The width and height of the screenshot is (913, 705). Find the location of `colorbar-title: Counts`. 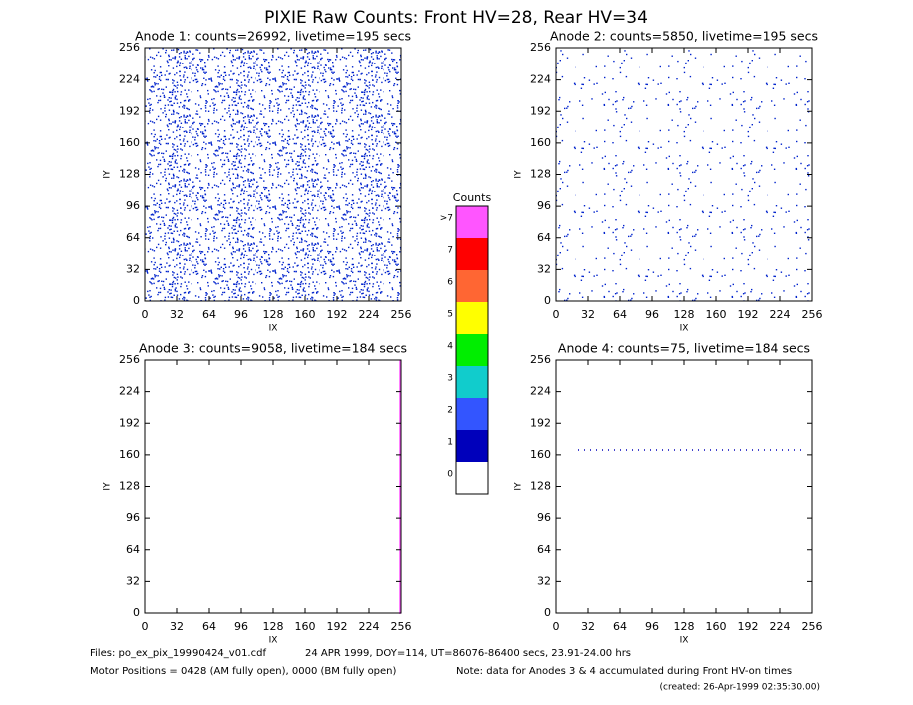

colorbar-title: Counts is located at coordinates (472, 197).